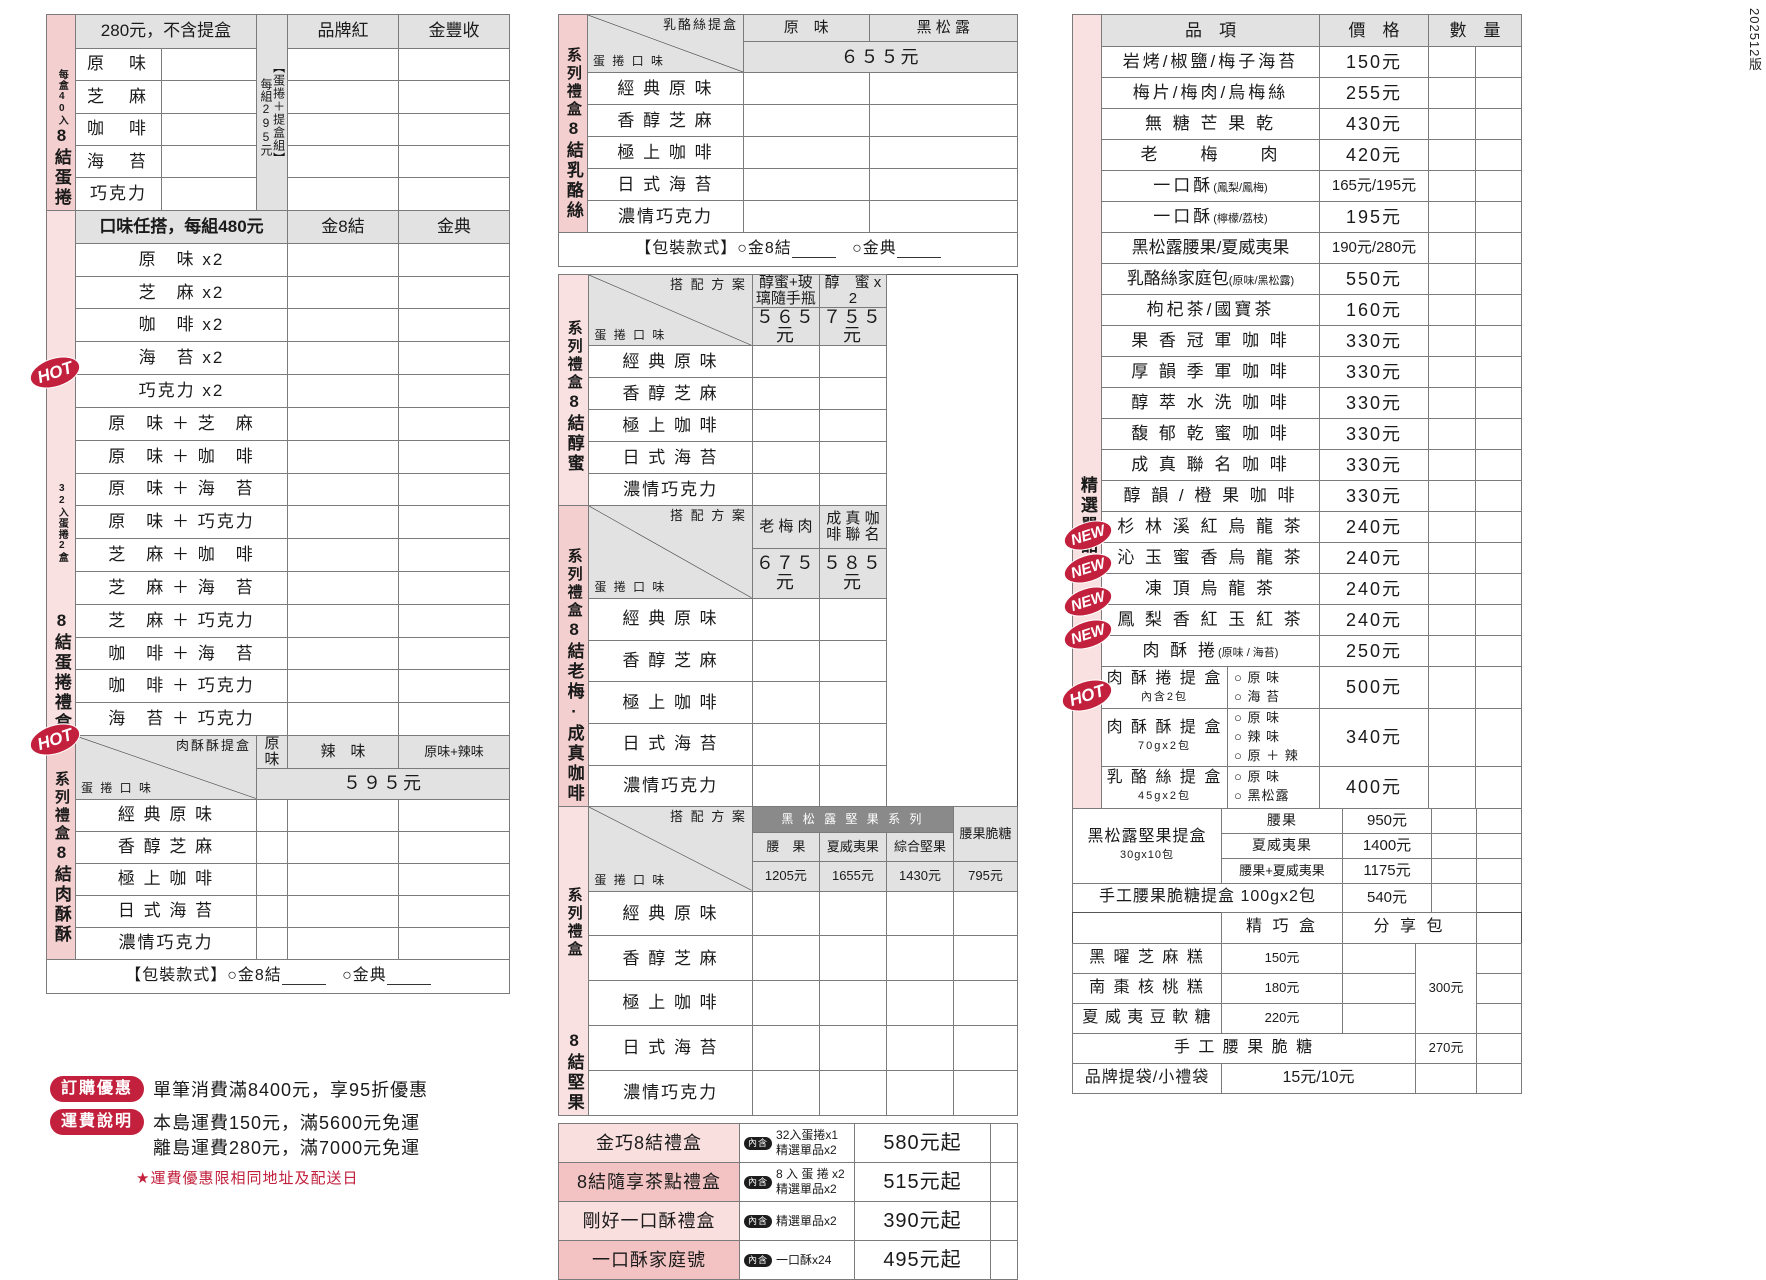 This screenshot has height=1280, width=1766. I want to click on right-qty-5a, so click(1452, 217).